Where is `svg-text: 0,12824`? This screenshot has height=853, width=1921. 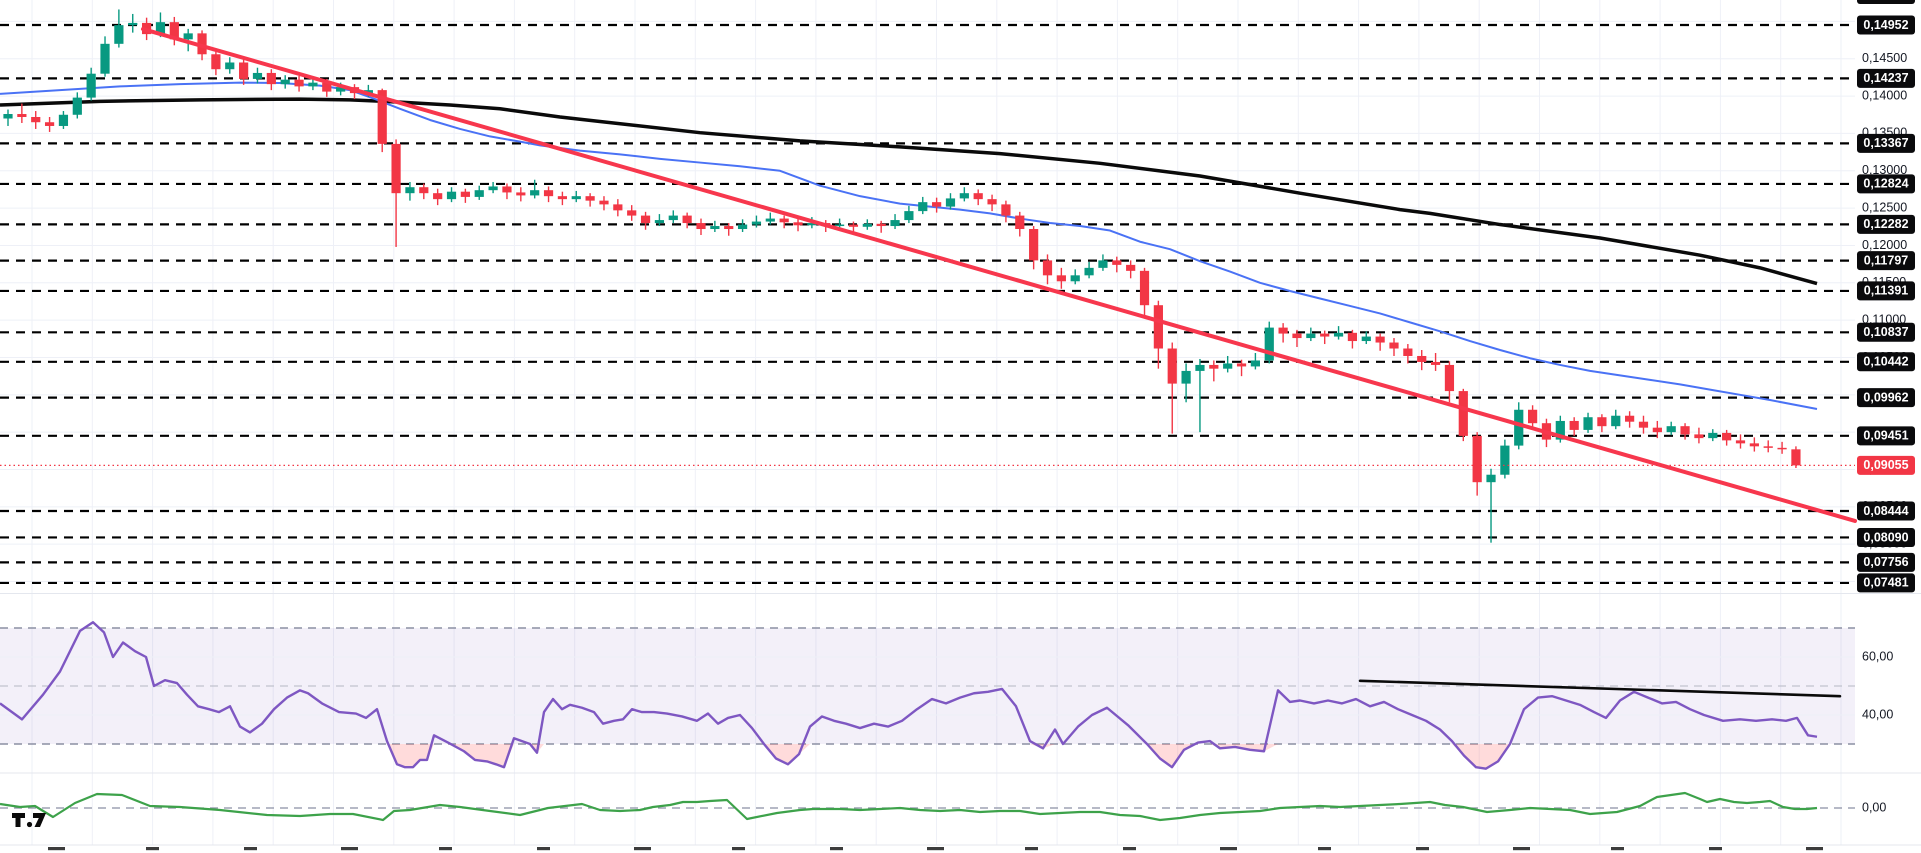
svg-text: 0,12824 is located at coordinates (1885, 184).